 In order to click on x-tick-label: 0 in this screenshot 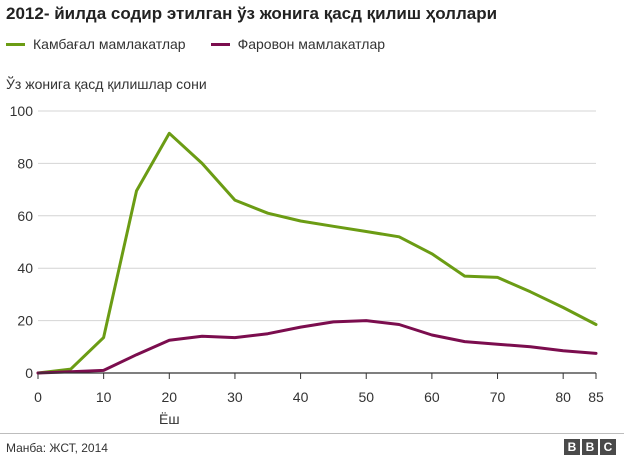, I will do `click(38, 397)`.